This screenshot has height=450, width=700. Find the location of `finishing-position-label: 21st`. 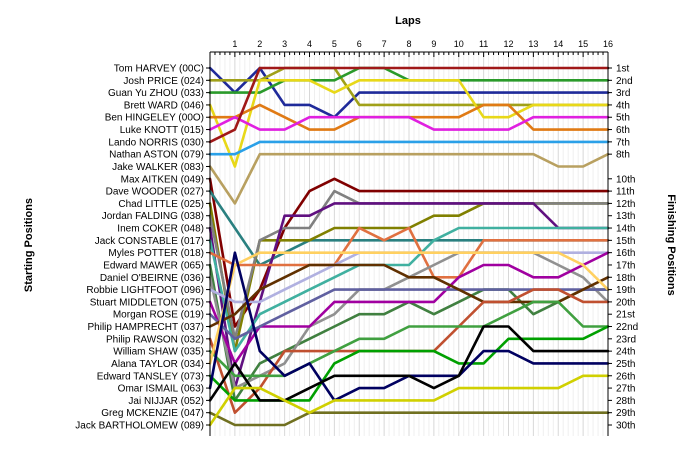

finishing-position-label: 21st is located at coordinates (625, 315).